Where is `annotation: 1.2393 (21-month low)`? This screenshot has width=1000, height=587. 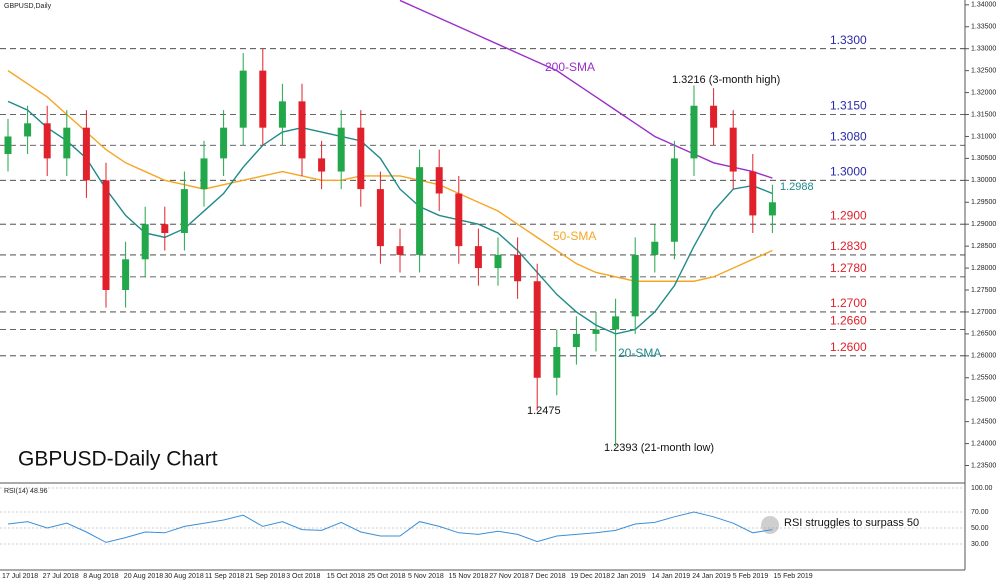
annotation: 1.2393 (21-month low) is located at coordinates (659, 448).